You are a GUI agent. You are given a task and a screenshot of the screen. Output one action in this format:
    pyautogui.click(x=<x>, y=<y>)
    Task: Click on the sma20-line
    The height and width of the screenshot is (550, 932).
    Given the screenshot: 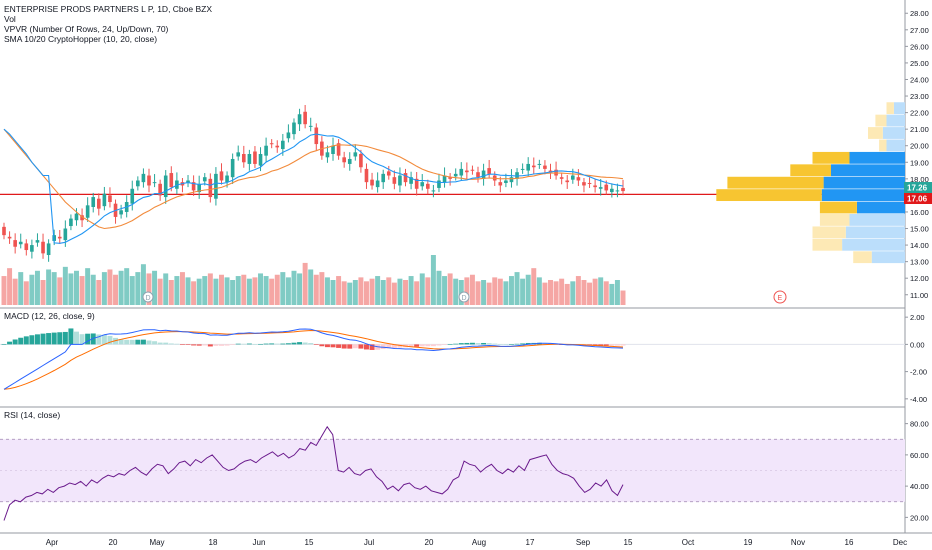 What is the action you would take?
    pyautogui.click(x=313, y=179)
    